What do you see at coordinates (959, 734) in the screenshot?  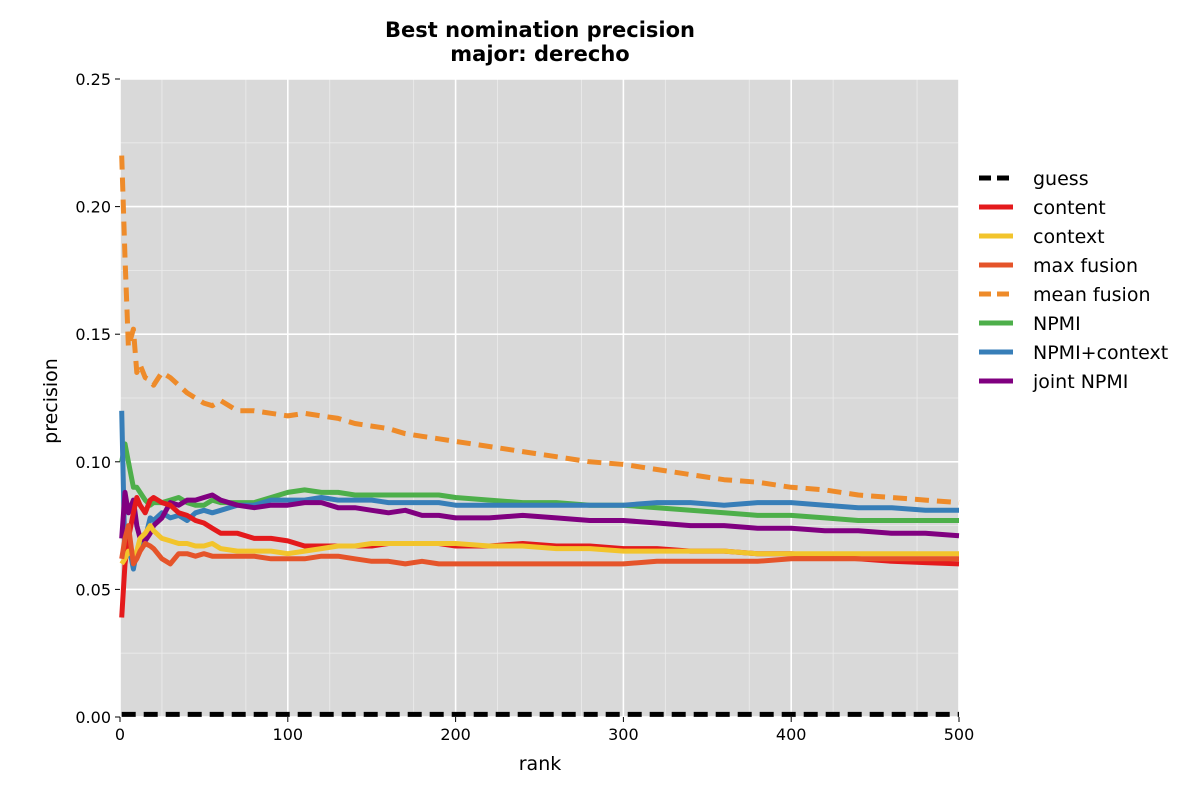 I see `x-tick-label: 500` at bounding box center [959, 734].